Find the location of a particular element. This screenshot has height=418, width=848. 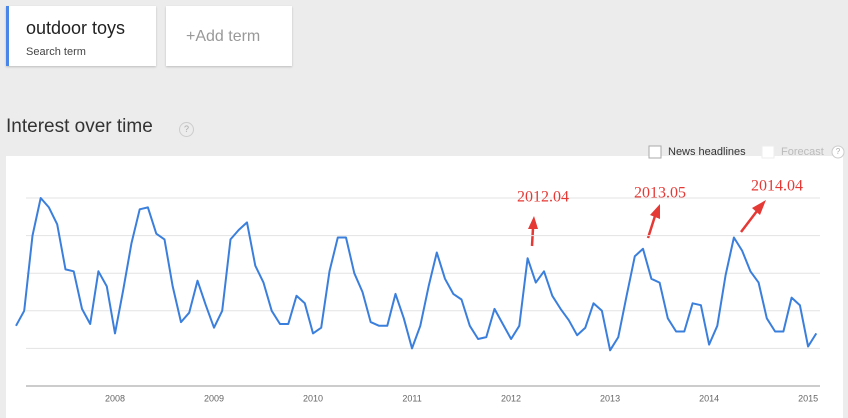

add-term-card: +Add term is located at coordinates (229, 36).